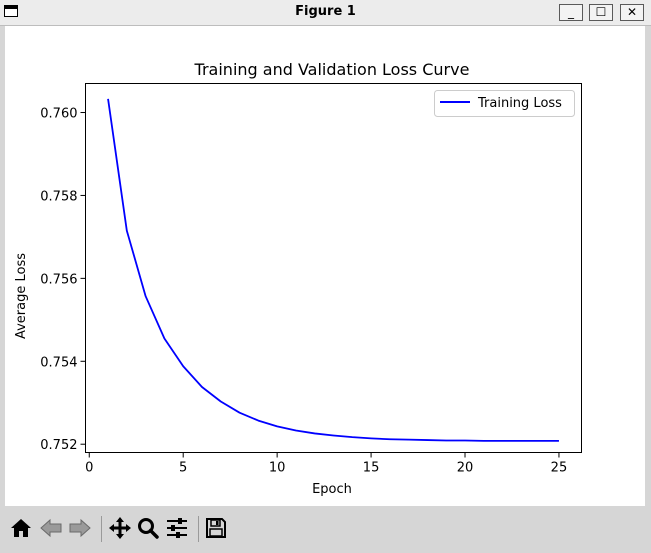 The image size is (651, 553). What do you see at coordinates (11, 11) in the screenshot?
I see `app-window-icon` at bounding box center [11, 11].